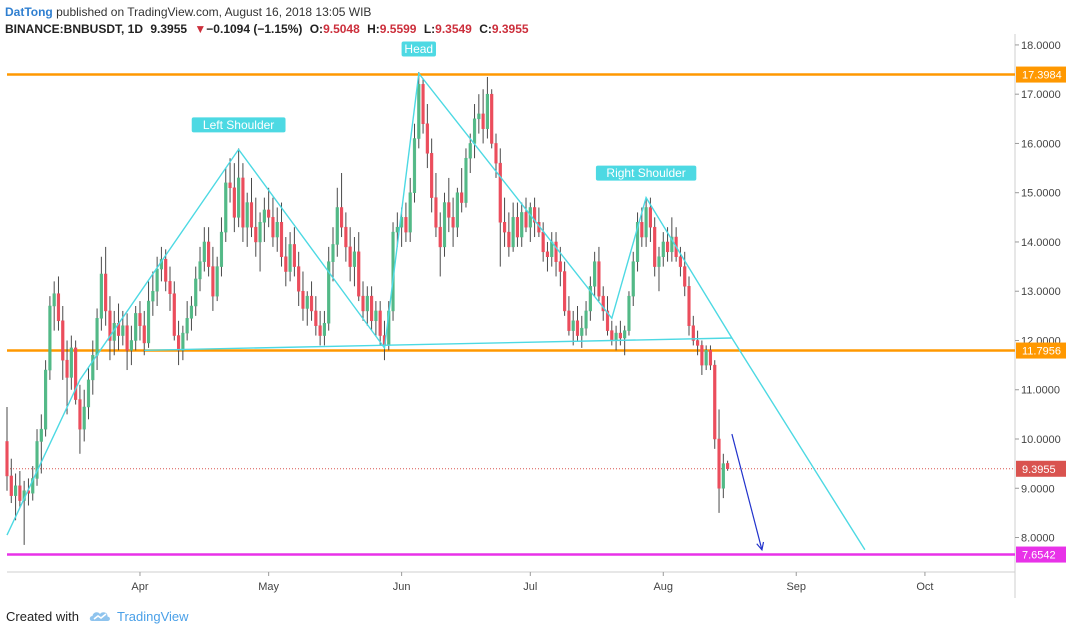 This screenshot has width=1073, height=634. I want to click on x-tick-label: Aug, so click(663, 587).